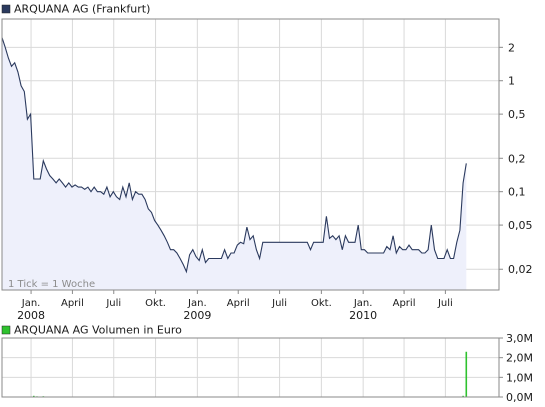 This screenshot has width=545, height=407. I want to click on price-y-tick-label: 0,2, so click(517, 158).